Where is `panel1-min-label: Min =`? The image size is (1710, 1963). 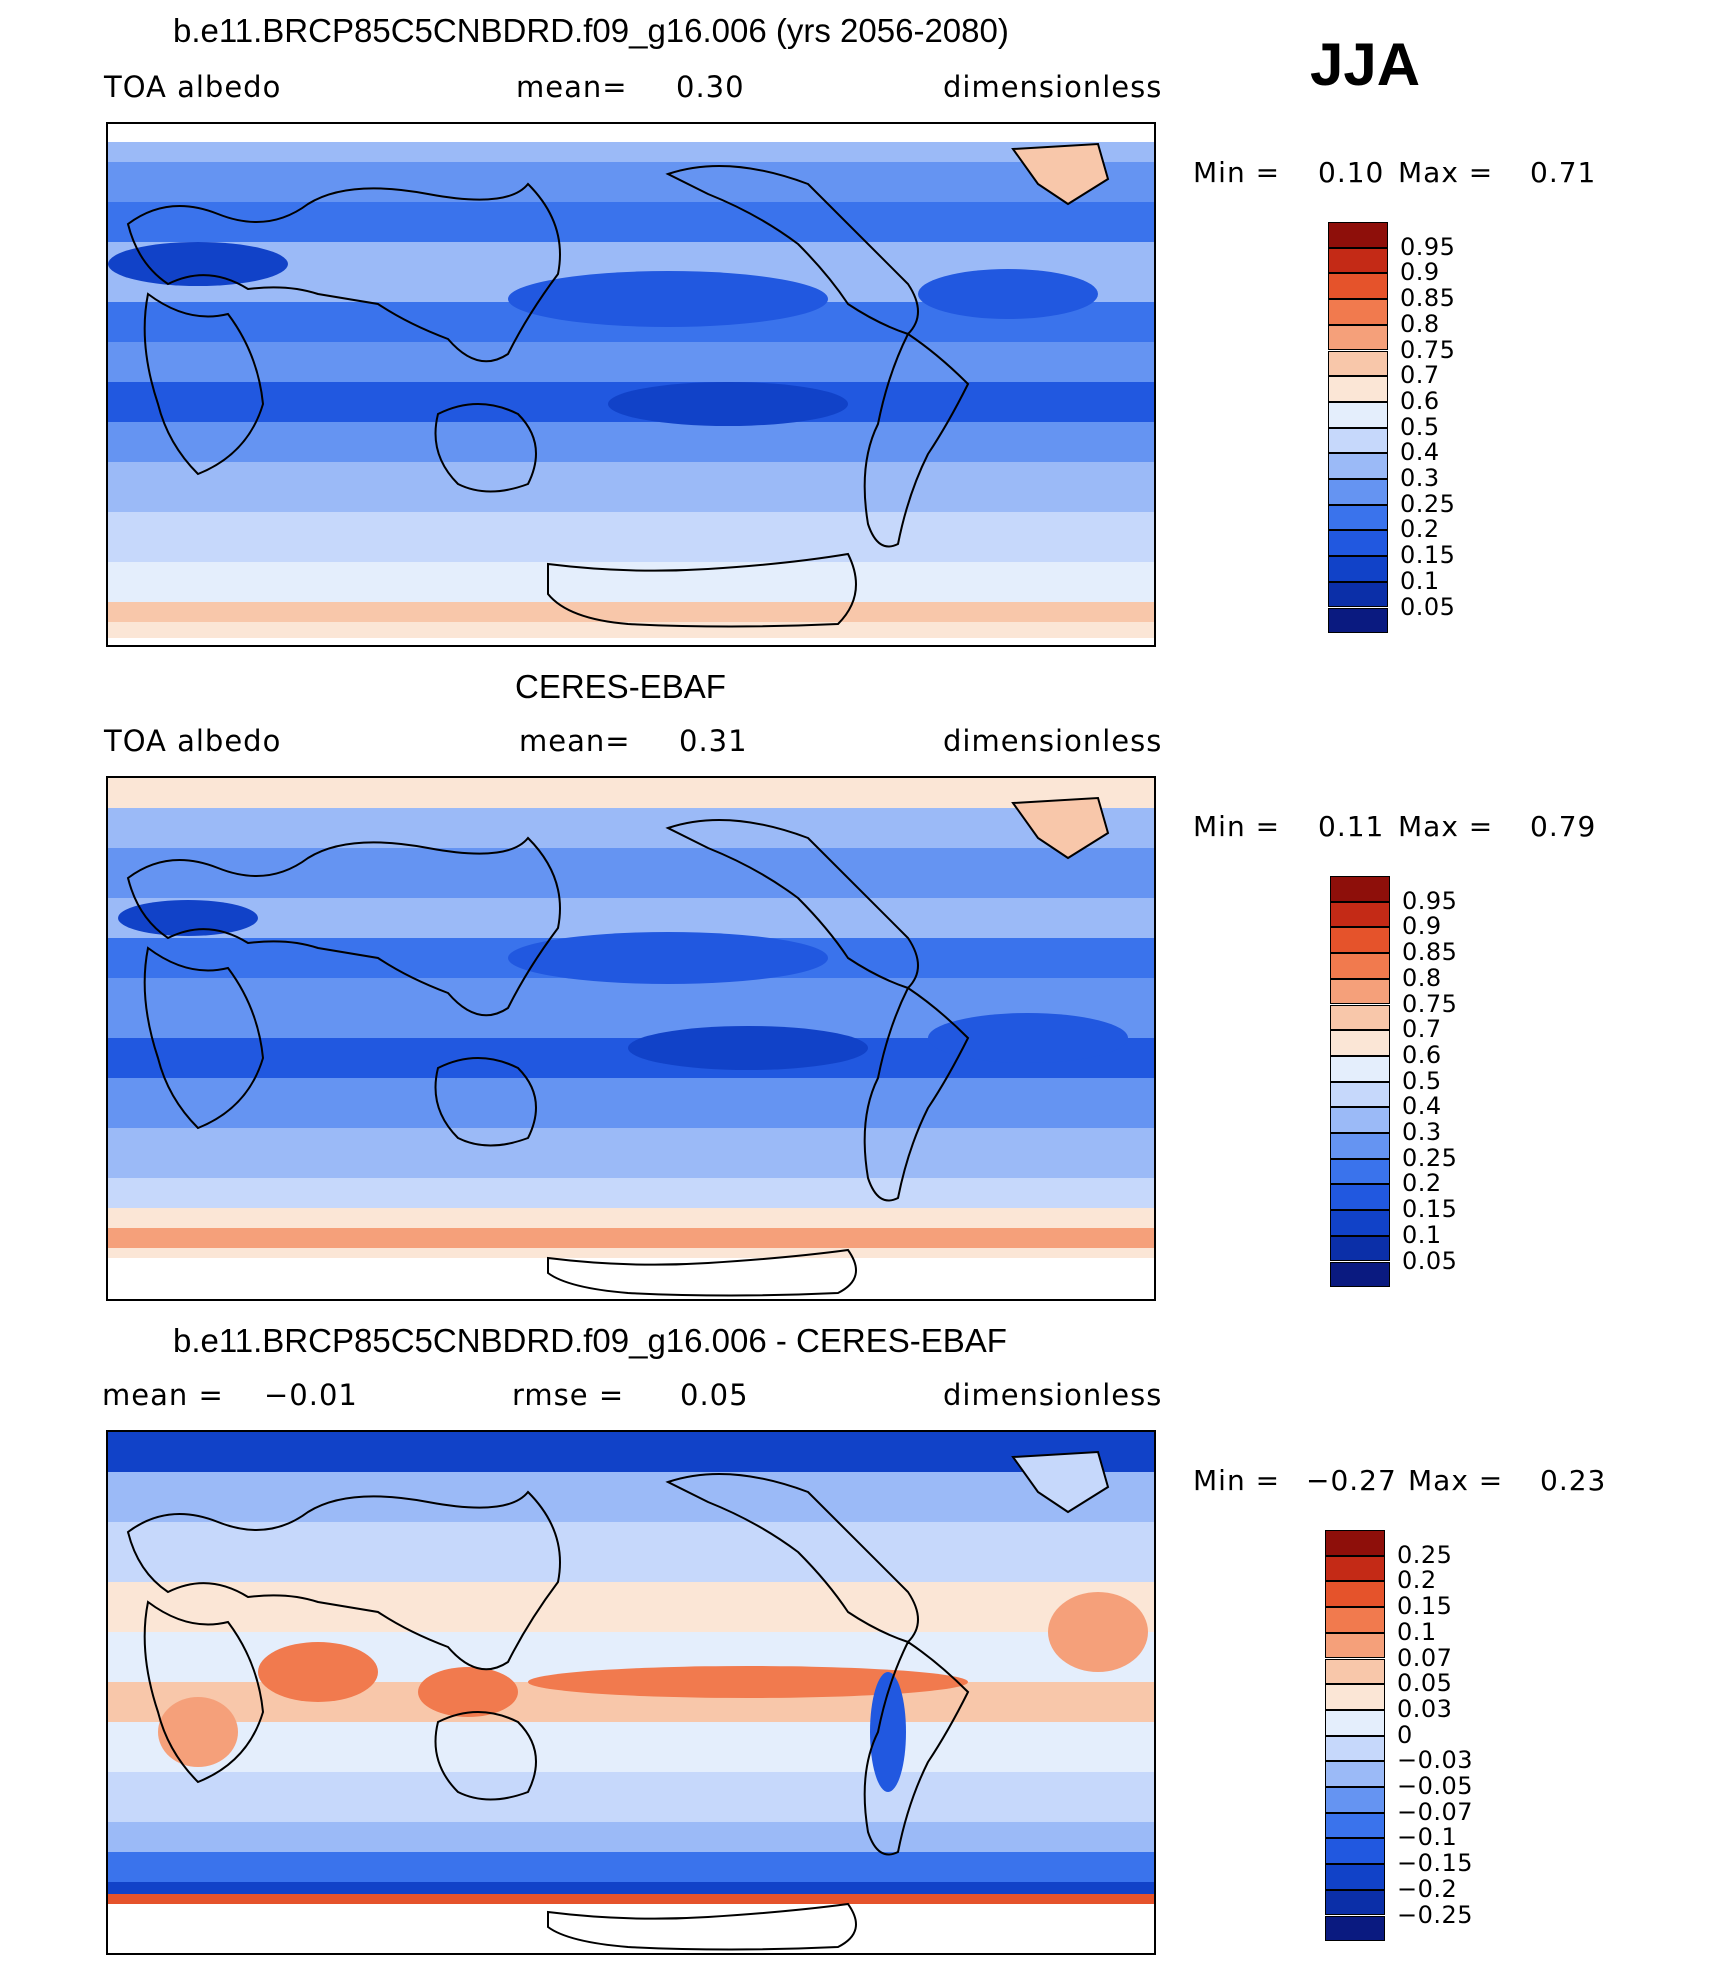 panel1-min-label: Min = is located at coordinates (1237, 172).